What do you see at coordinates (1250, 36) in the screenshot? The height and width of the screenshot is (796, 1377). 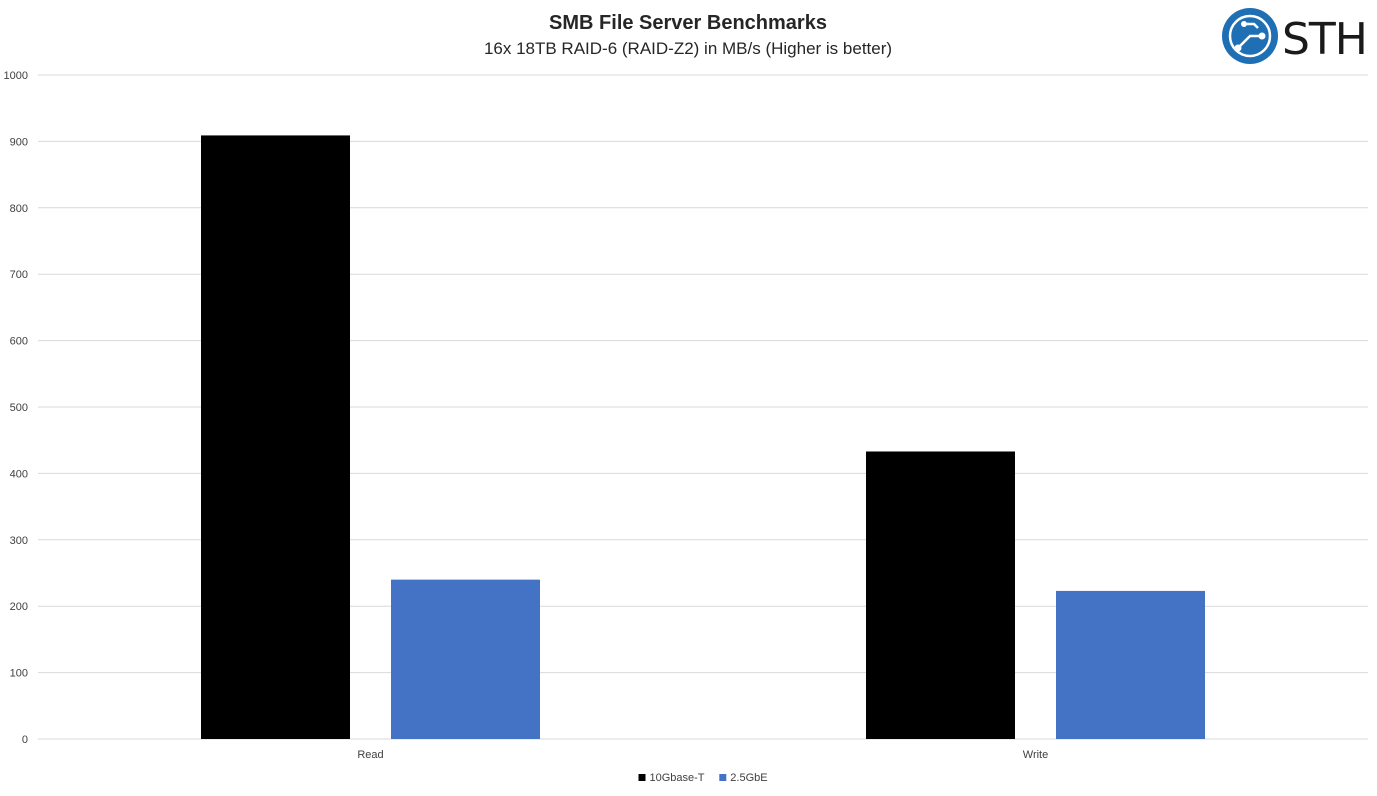 I see `circuit-globe-icon` at bounding box center [1250, 36].